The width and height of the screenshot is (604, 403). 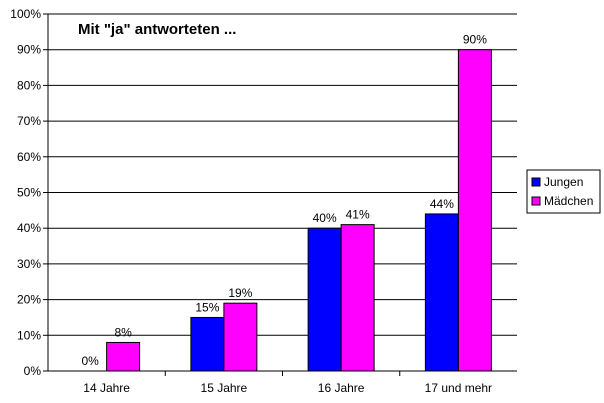 I want to click on y-tick-label: 30%, so click(x=29, y=264).